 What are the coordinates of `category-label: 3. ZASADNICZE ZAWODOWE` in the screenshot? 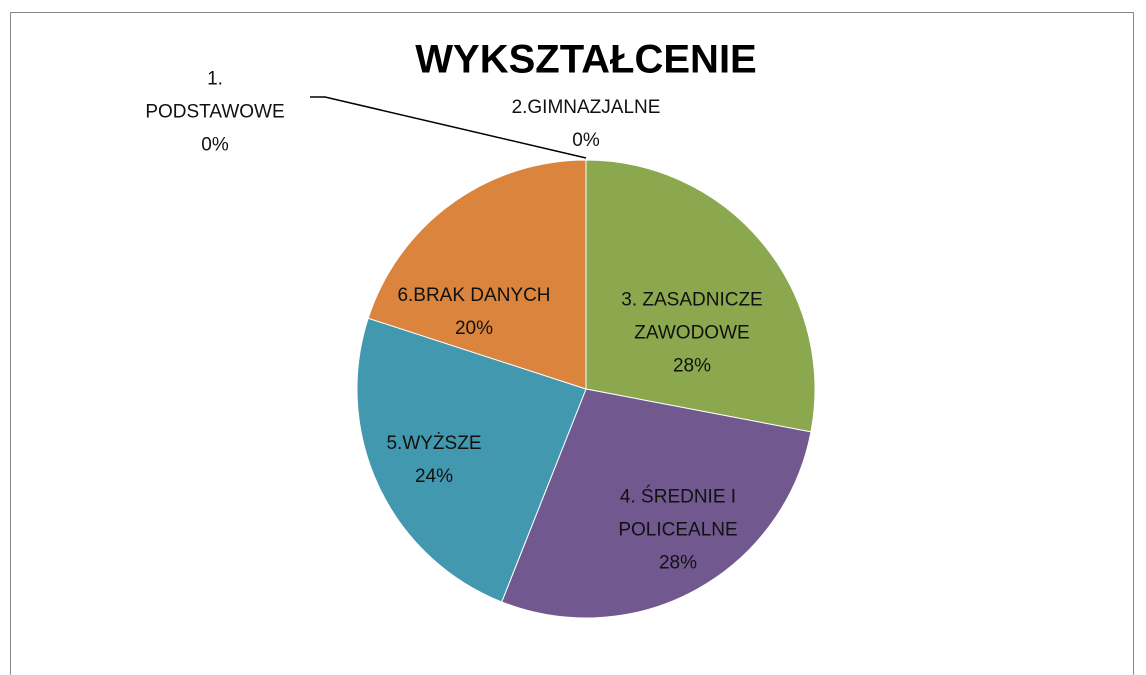 It's located at (692, 316).